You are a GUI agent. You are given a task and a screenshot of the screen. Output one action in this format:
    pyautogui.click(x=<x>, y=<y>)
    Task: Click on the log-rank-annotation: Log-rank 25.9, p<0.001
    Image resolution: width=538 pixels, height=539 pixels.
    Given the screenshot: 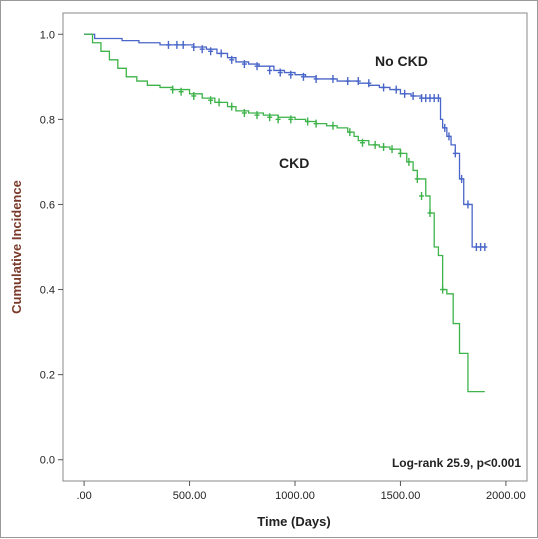 What is the action you would take?
    pyautogui.click(x=456, y=463)
    